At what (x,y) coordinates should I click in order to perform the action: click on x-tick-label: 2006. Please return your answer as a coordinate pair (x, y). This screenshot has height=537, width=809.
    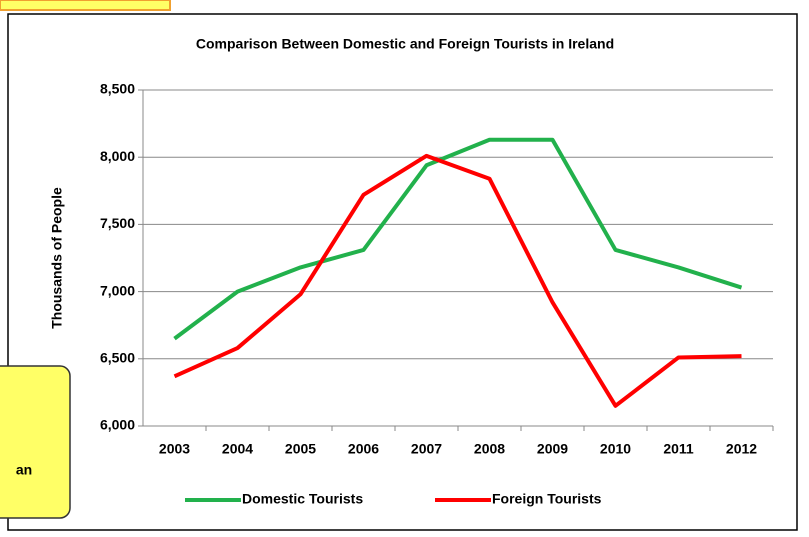
    Looking at the image, I should click on (363, 449).